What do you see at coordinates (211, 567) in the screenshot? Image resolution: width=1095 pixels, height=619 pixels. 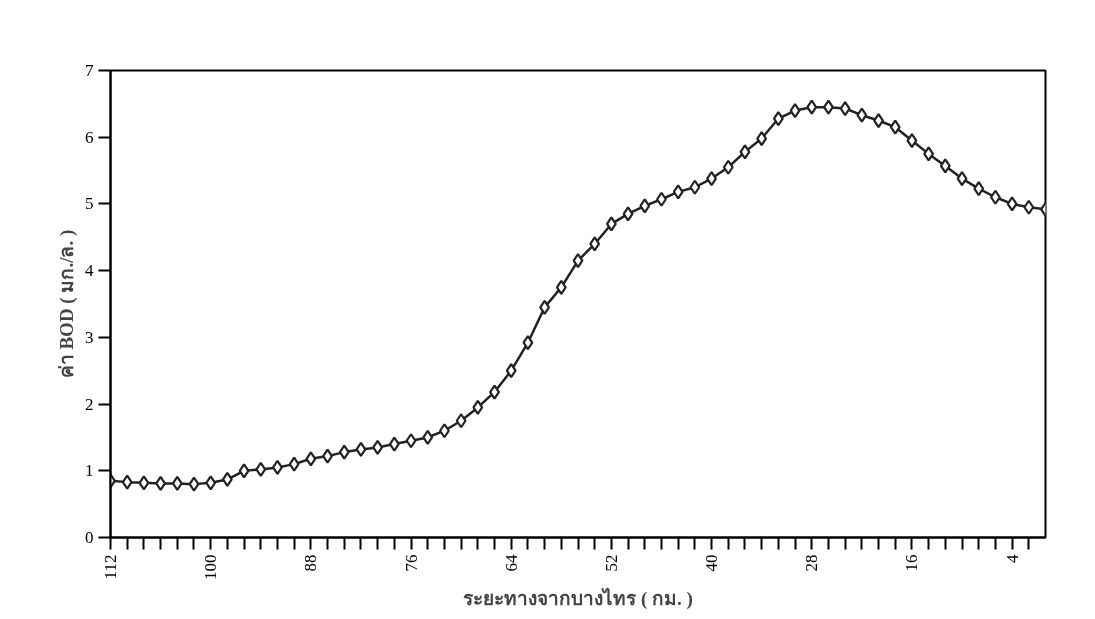 I see `x-tick-label: 100` at bounding box center [211, 567].